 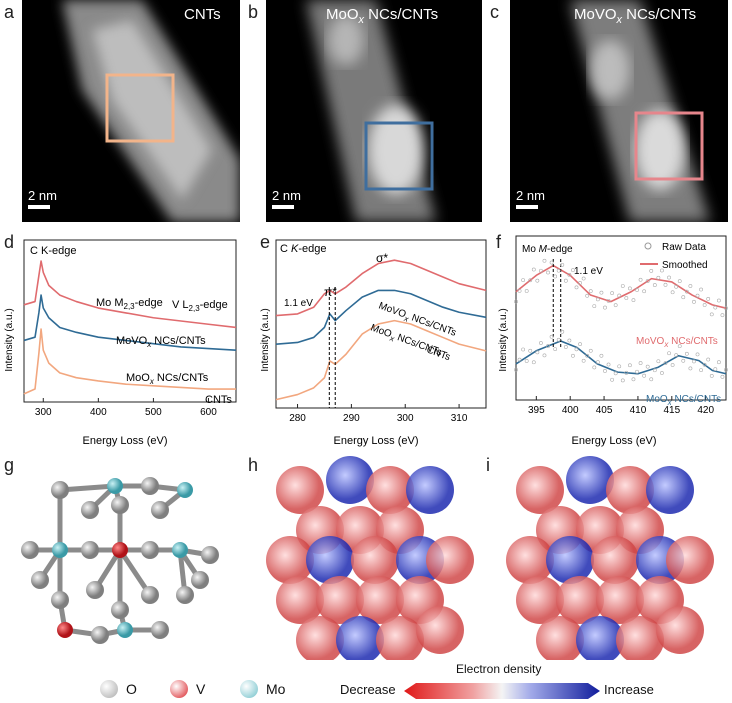 I want to click on legend-raw: Raw Data, so click(x=684, y=247).